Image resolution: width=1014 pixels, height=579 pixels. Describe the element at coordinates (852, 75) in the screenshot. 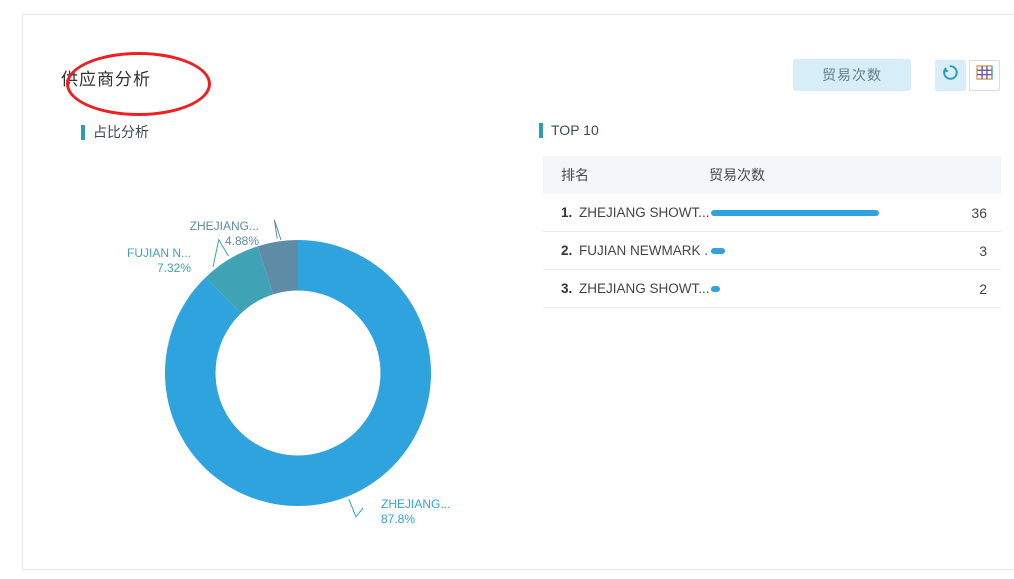

I see `metric-toggle-button: 贸易次数` at that location.